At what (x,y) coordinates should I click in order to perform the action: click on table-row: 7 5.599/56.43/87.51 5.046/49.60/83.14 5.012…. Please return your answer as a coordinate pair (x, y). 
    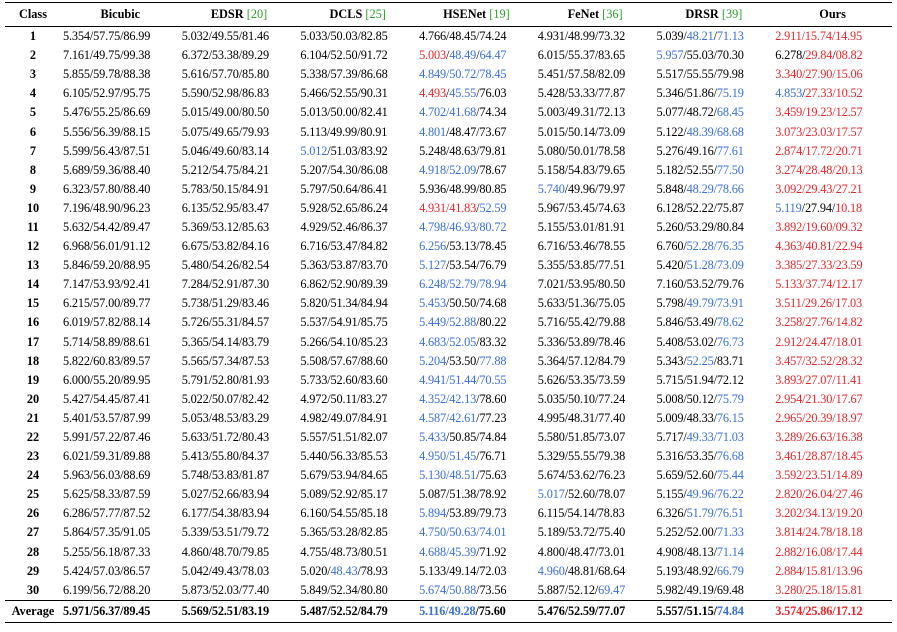
    Looking at the image, I should click on (448, 151).